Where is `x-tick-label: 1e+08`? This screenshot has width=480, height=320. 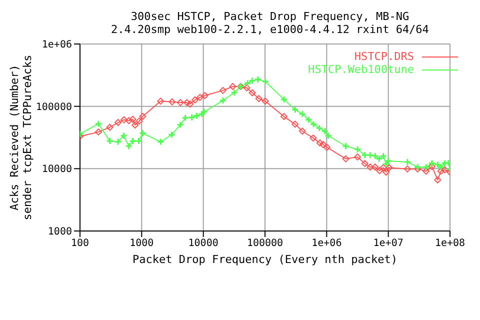
x-tick-label: 1e+08 is located at coordinates (450, 244).